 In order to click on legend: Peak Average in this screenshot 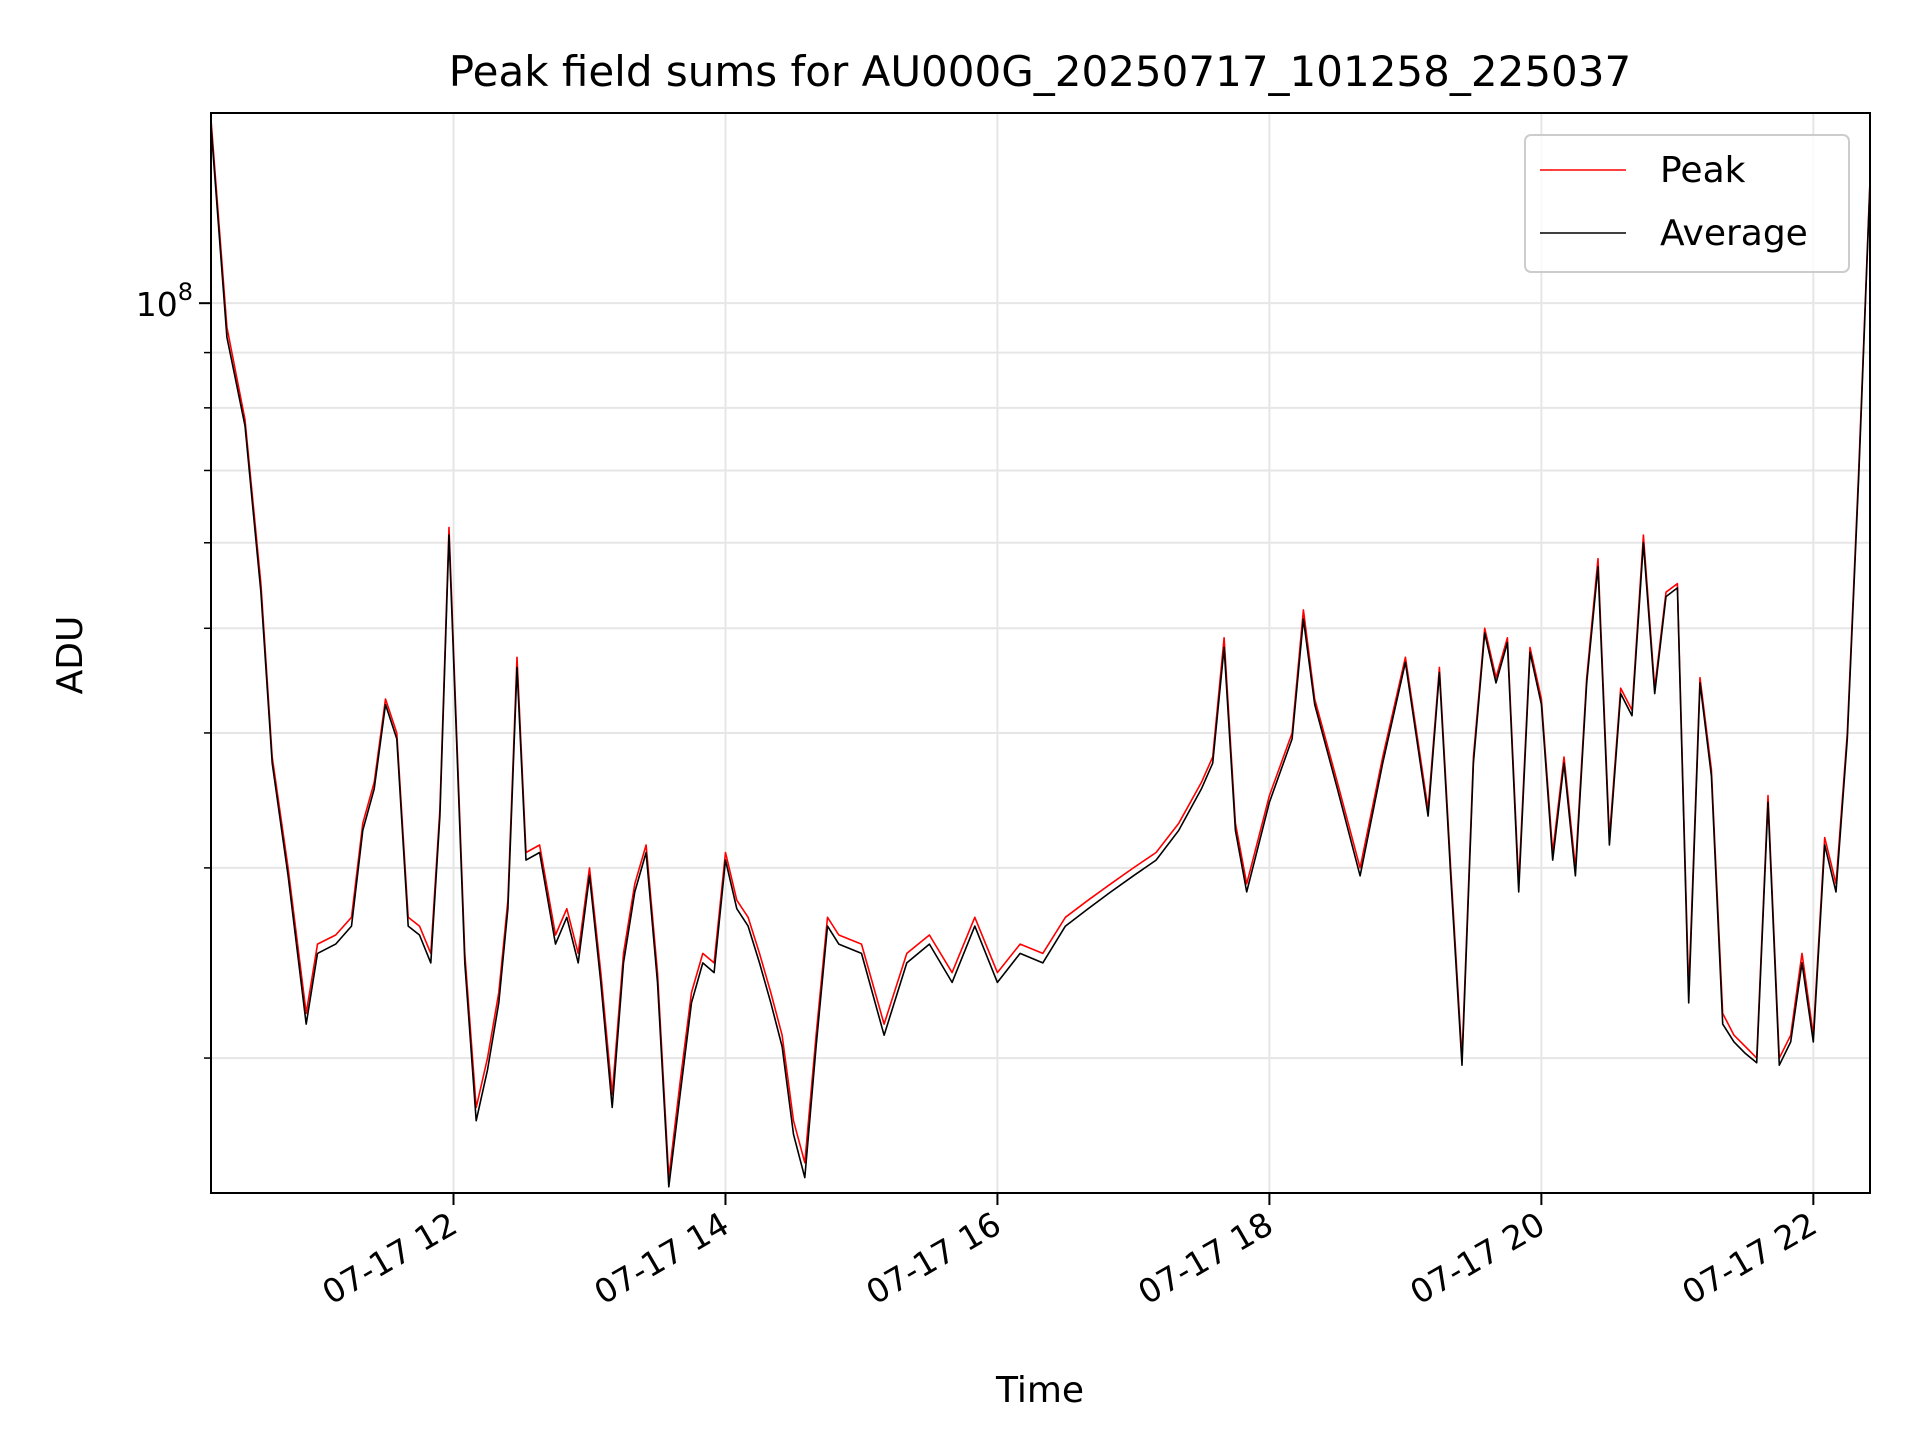, I will do `click(1687, 203)`.